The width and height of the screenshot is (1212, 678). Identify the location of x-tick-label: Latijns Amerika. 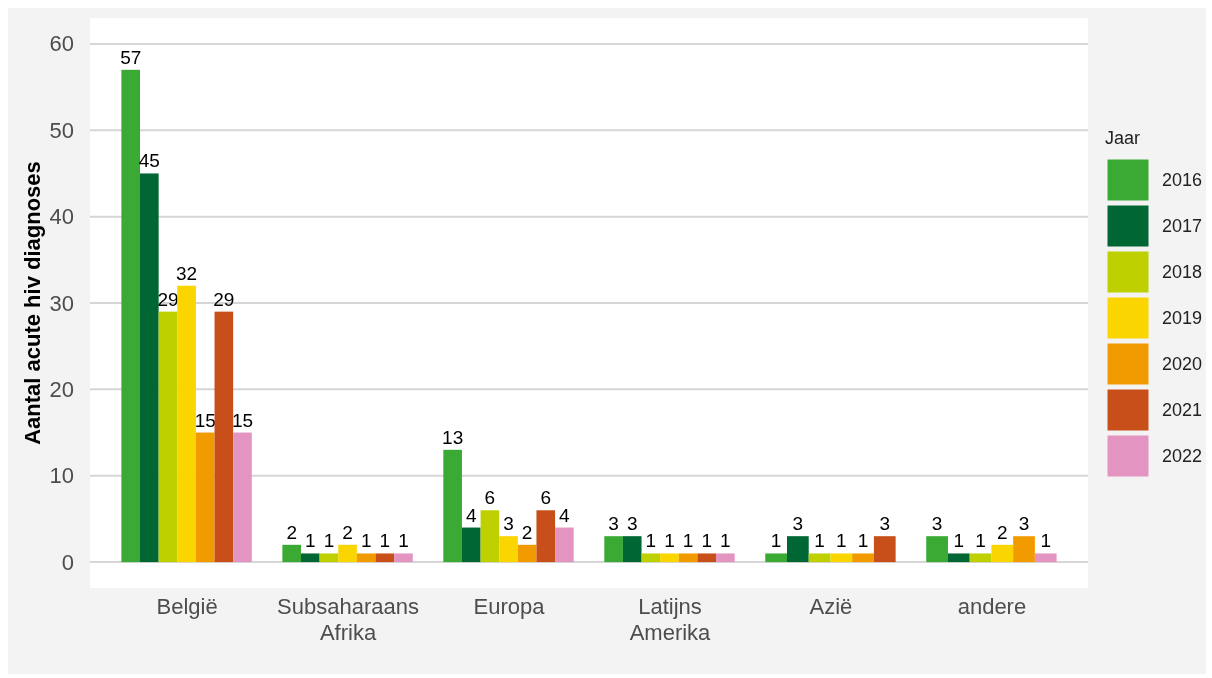
(670, 619).